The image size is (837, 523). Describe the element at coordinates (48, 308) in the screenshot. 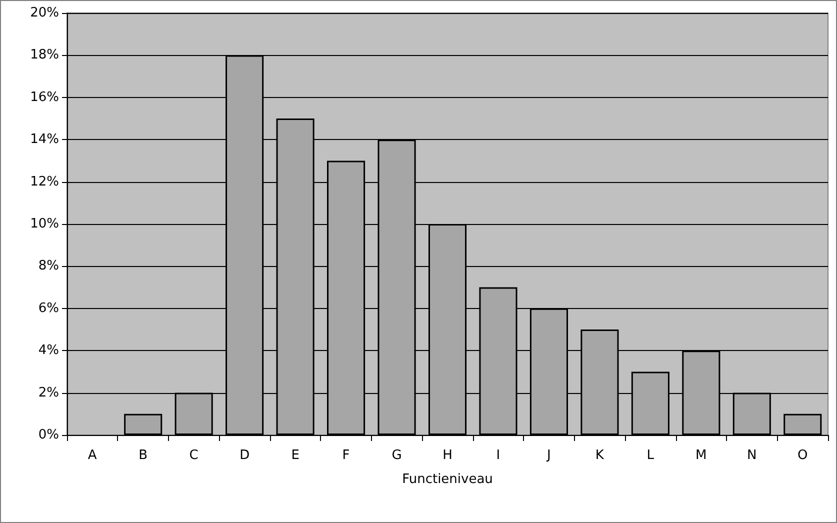

I see `y-tick-label: 6%` at that location.